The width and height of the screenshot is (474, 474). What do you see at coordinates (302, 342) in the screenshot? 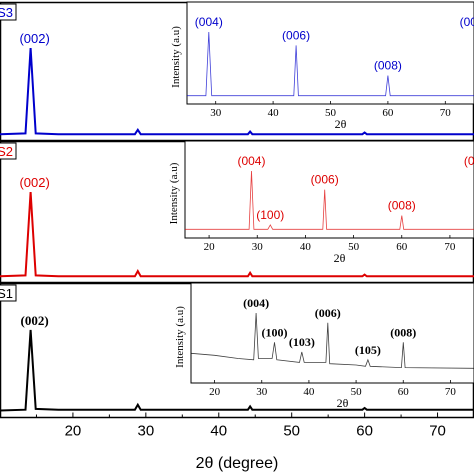
I see `inset-peak-label: (103)` at bounding box center [302, 342].